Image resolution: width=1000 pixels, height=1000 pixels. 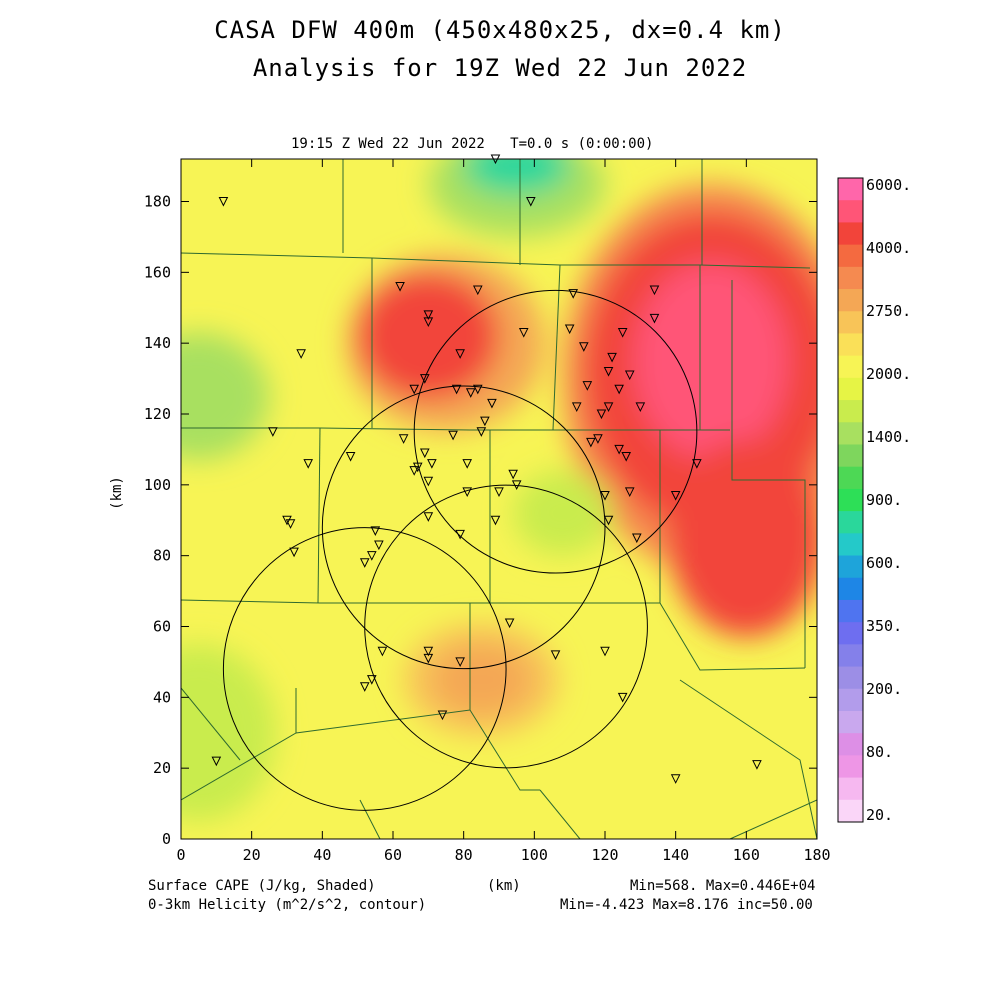 What do you see at coordinates (723, 886) in the screenshot?
I see `footer-stats1: Min=568. Max=0.446E+04` at bounding box center [723, 886].